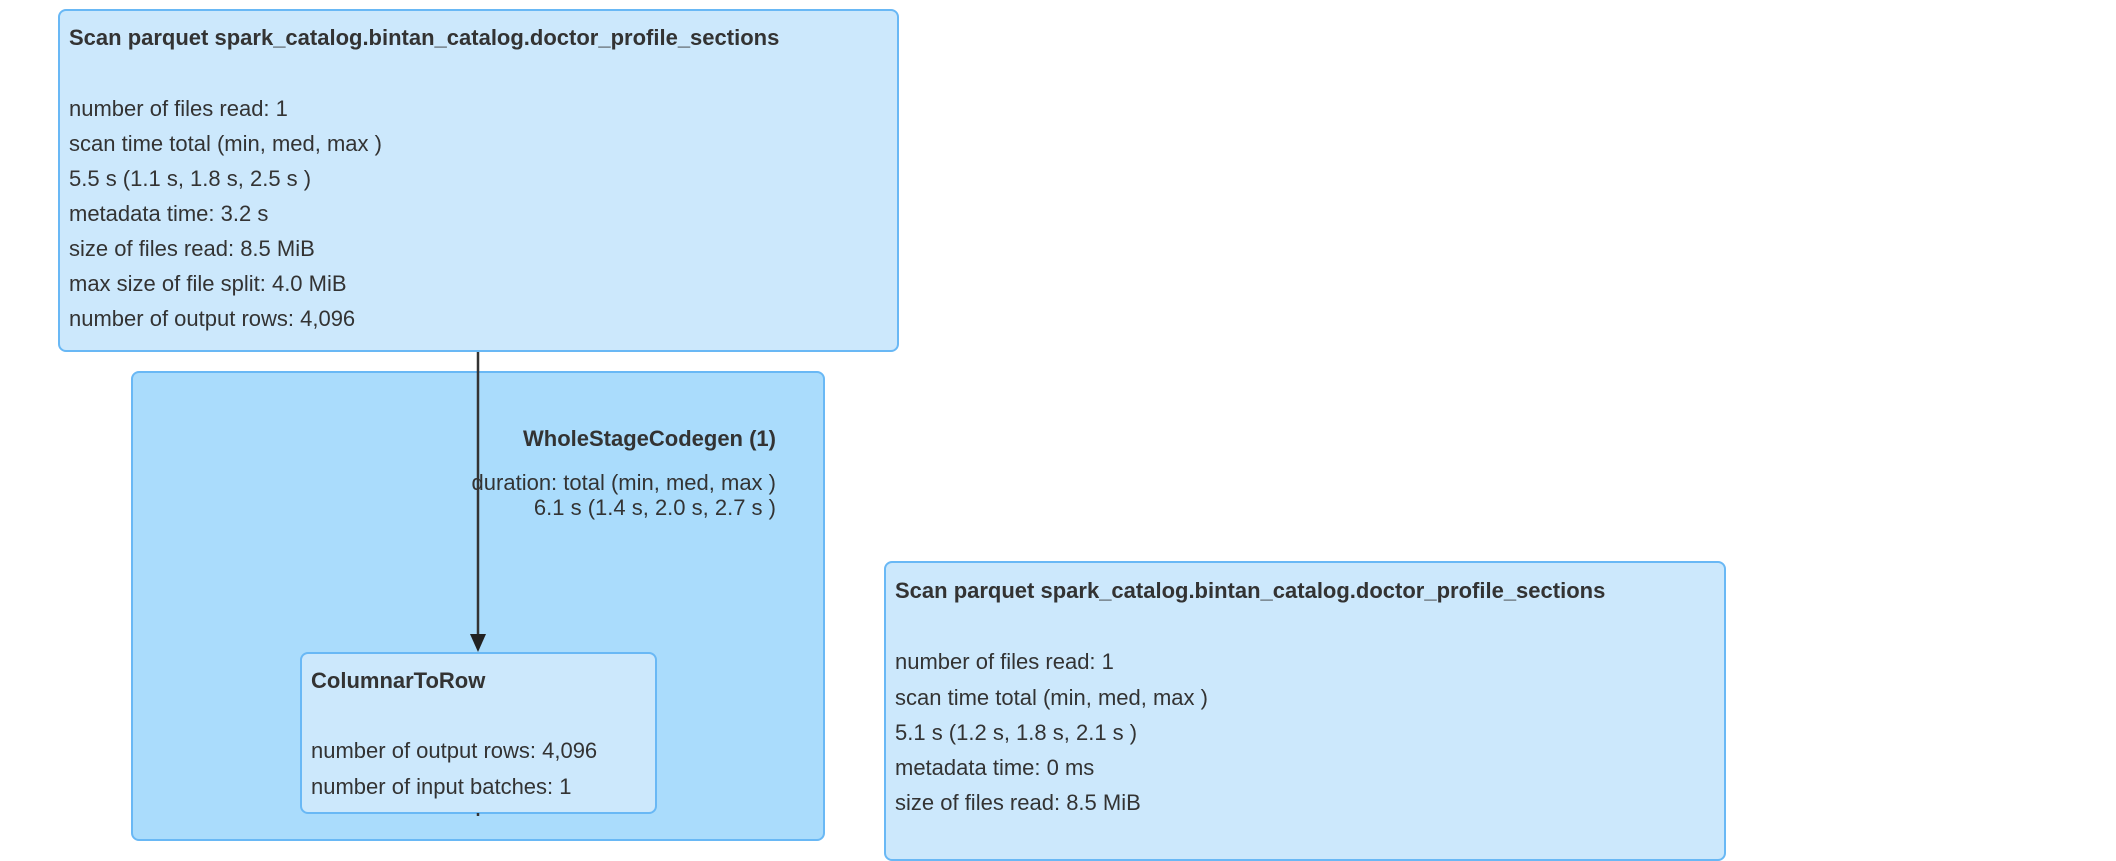 Image resolution: width=2116 pixels, height=861 pixels. Describe the element at coordinates (478, 584) in the screenshot. I see `edges` at that location.